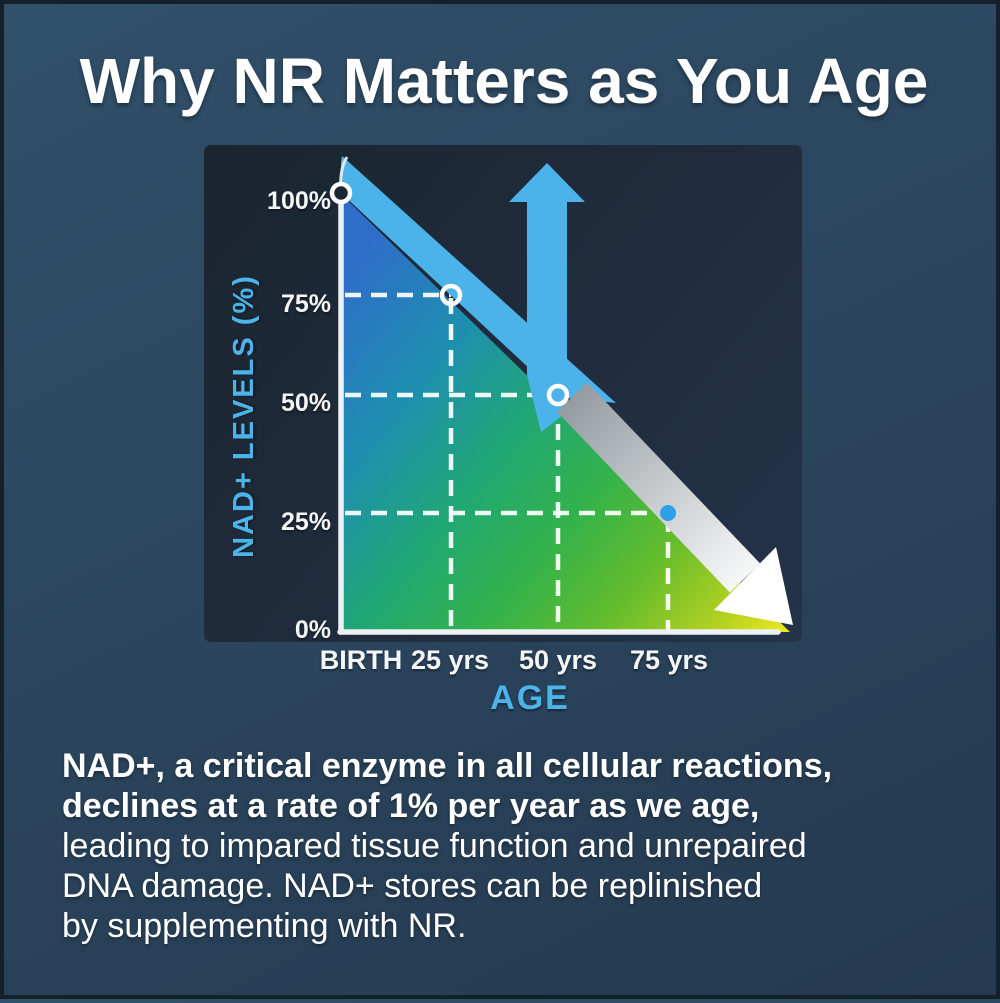 This screenshot has width=1000, height=1003. What do you see at coordinates (305, 403) in the screenshot?
I see `y-tick-50: 50%` at bounding box center [305, 403].